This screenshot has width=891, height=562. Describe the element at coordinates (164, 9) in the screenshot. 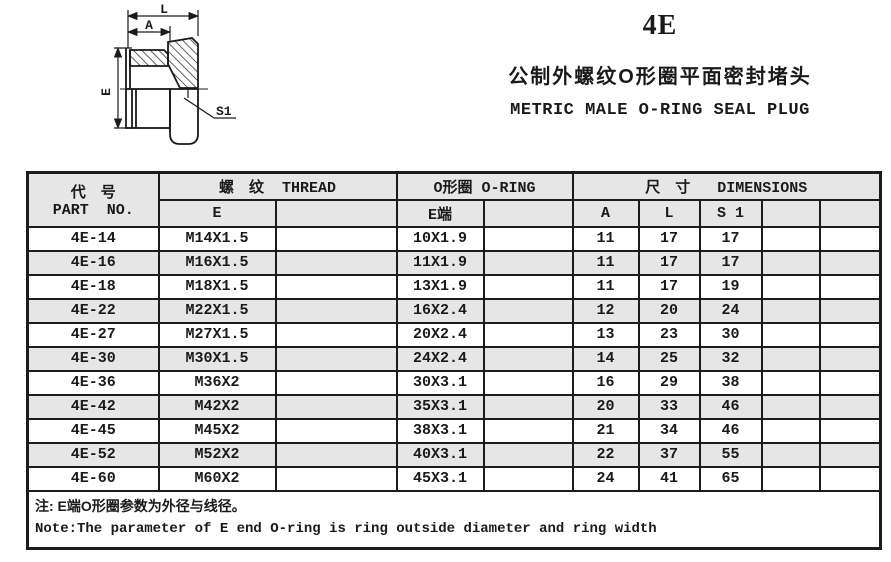

I see `dim-label-l: L` at that location.